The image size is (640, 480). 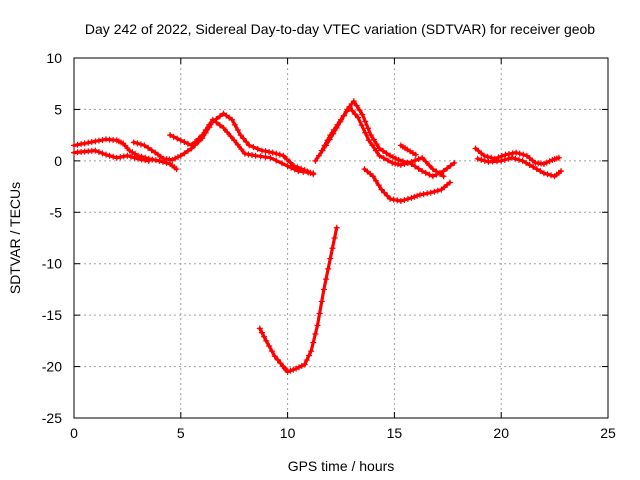 What do you see at coordinates (608, 433) in the screenshot?
I see `x-tick-label: 25` at bounding box center [608, 433].